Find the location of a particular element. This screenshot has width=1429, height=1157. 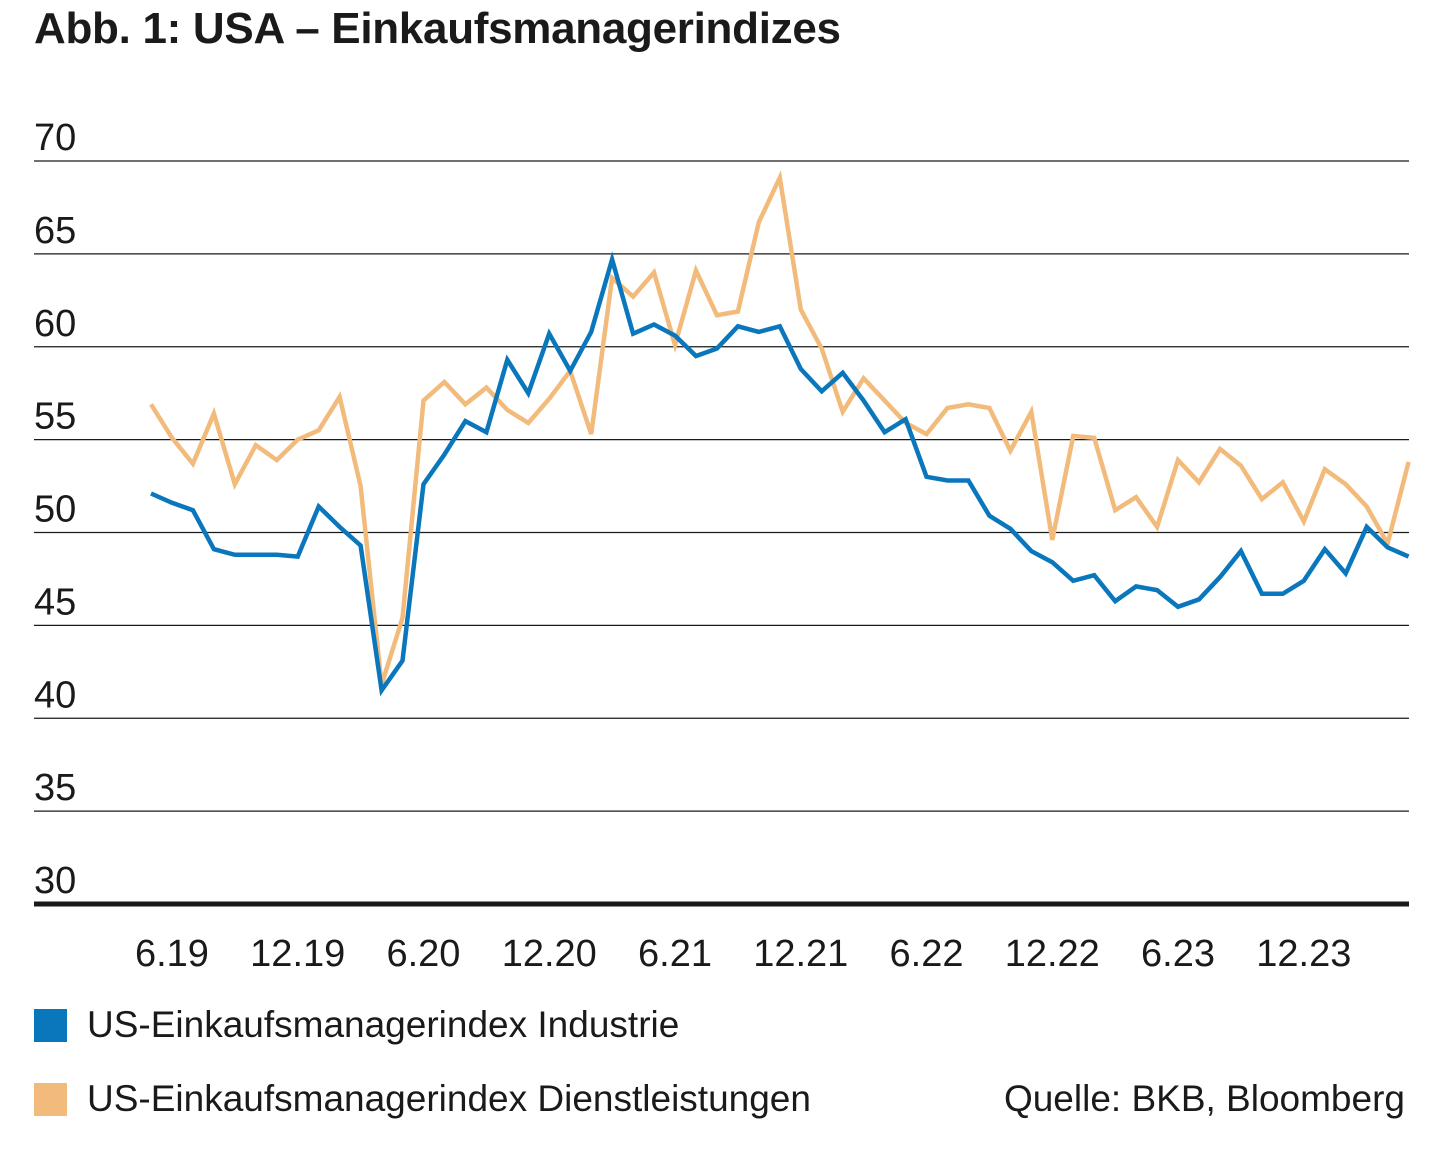

x-tick-label-6.22: 6.22 is located at coordinates (927, 954).